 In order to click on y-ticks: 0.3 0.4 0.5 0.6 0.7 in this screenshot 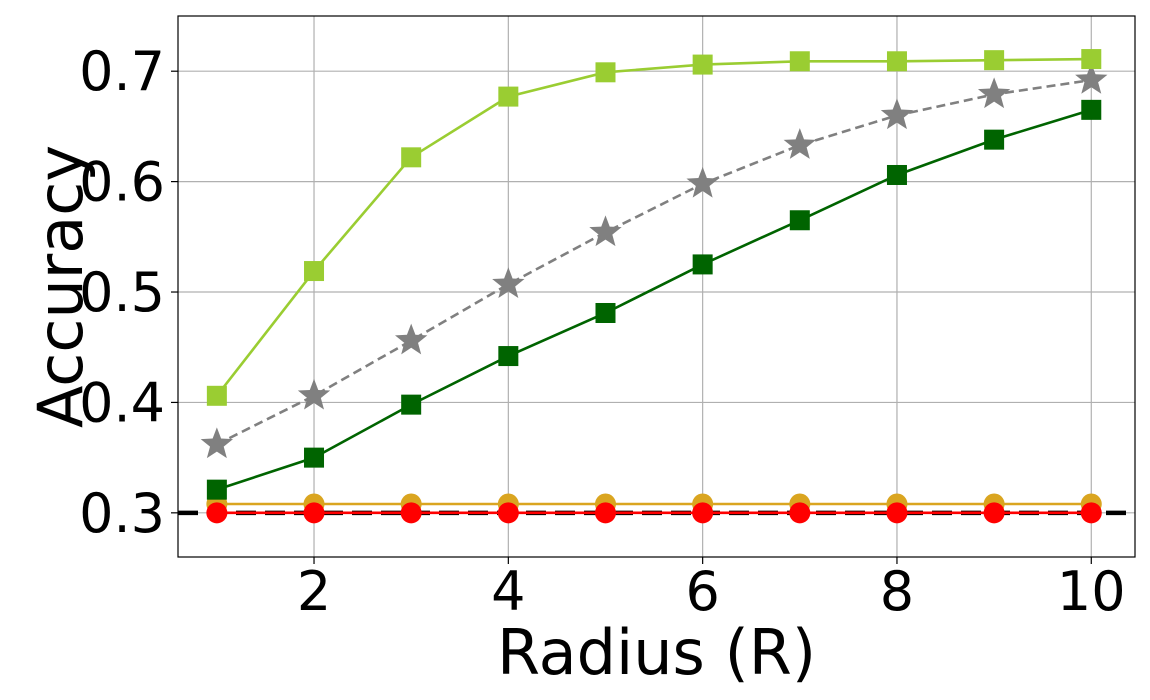, I will do `click(128, 292)`.